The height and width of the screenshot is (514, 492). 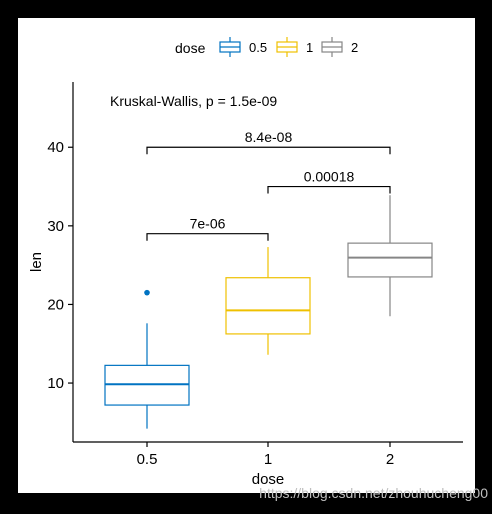 What do you see at coordinates (208, 224) in the screenshot?
I see `comparison-p-value: 7e-06` at bounding box center [208, 224].